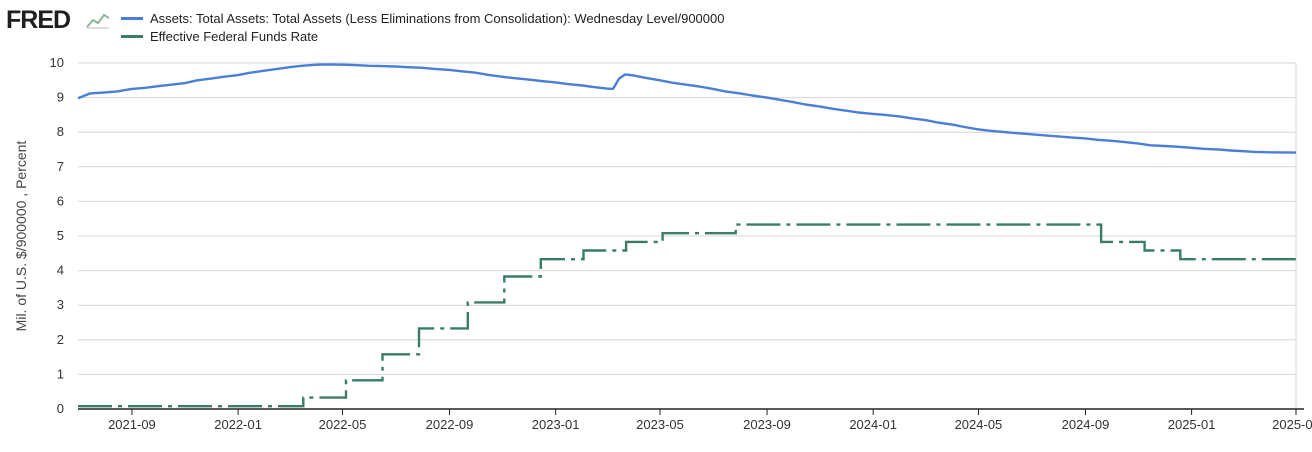 This screenshot has height=452, width=1312. Describe the element at coordinates (60, 373) in the screenshot. I see `y-tick-label: 1` at that location.